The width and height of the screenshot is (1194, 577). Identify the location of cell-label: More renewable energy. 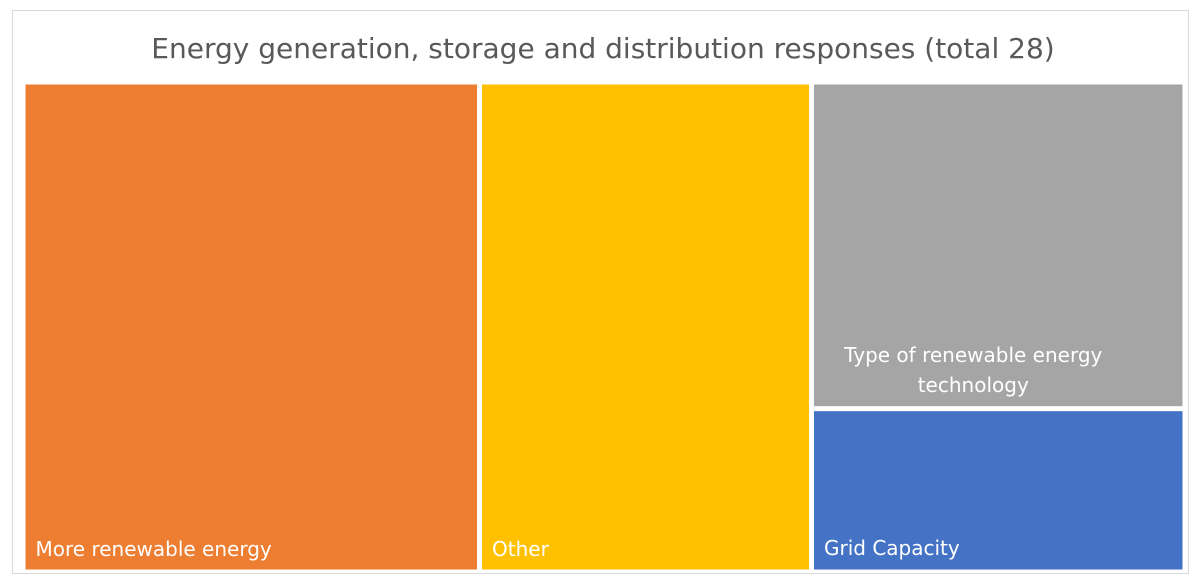
(153, 548).